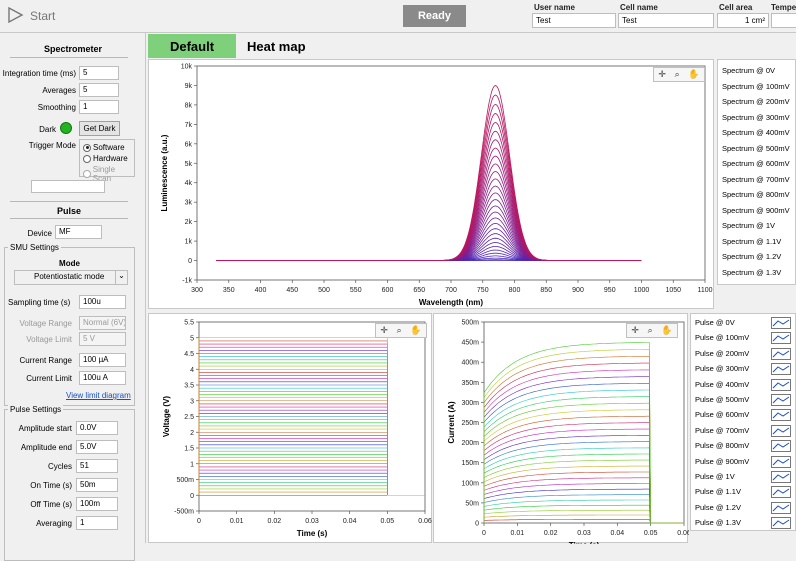  I want to click on status-badge: Ready, so click(434, 16).